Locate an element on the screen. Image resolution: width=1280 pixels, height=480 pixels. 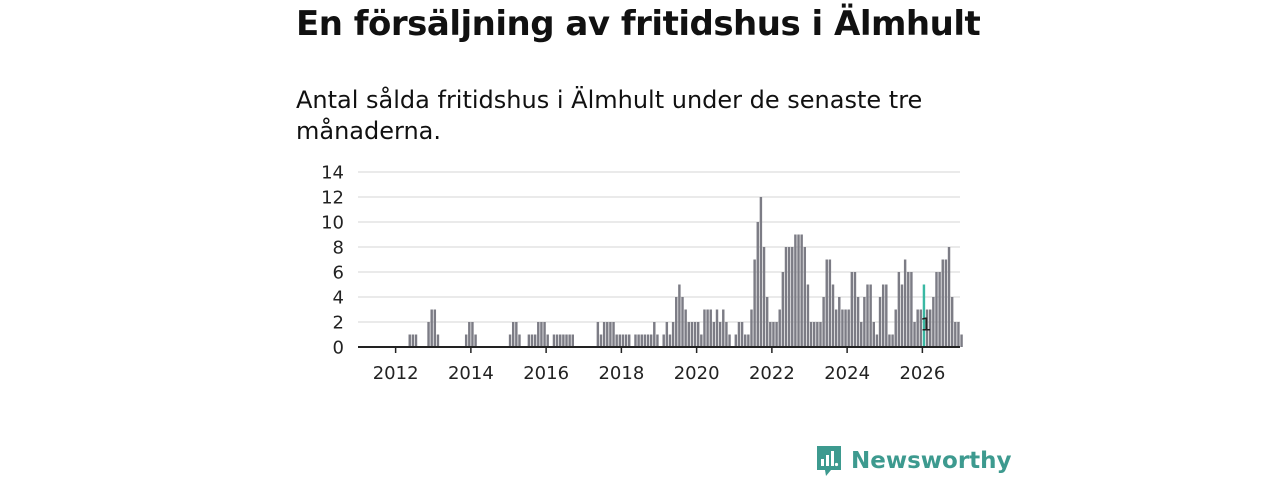
x-tick-label: 2020 is located at coordinates (697, 373).